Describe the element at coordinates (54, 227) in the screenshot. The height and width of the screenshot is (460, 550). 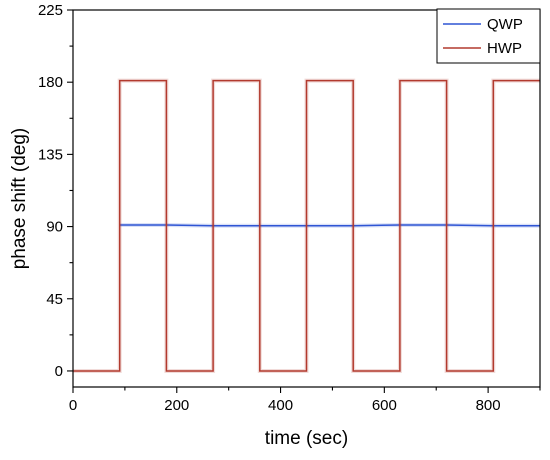
I see `y-tick-label: 90` at that location.